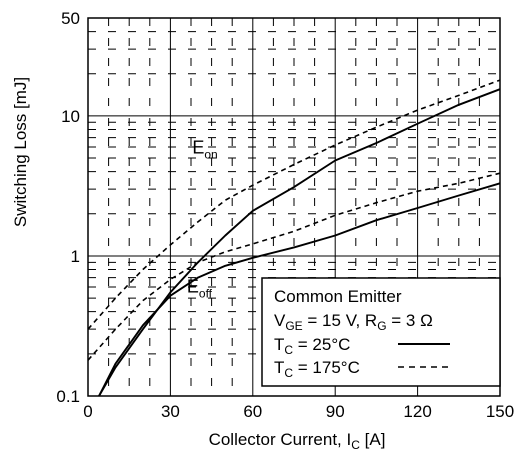  Describe the element at coordinates (298, 411) in the screenshot. I see `x-tick-labels: 0 30 60 90 120 150` at that location.